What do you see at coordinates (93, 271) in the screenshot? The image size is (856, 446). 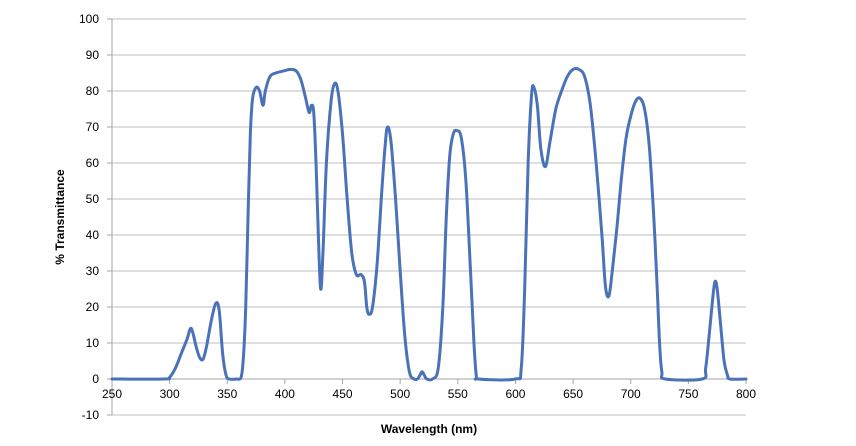 I see `y-tick-label: 30` at bounding box center [93, 271].